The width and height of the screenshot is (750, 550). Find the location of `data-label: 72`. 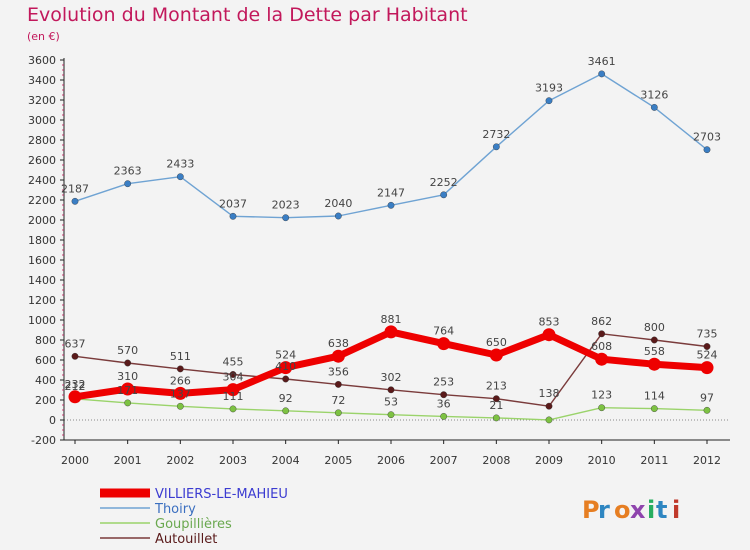

data-label: 72 is located at coordinates (338, 400).